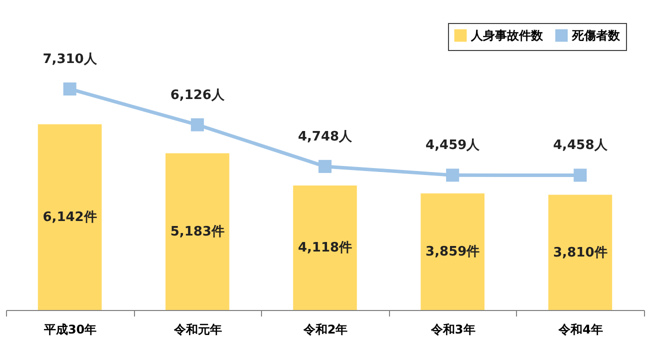 The width and height of the screenshot is (650, 340). What do you see at coordinates (453, 146) in the screenshot?
I see `data-label: 4,459人` at bounding box center [453, 146].